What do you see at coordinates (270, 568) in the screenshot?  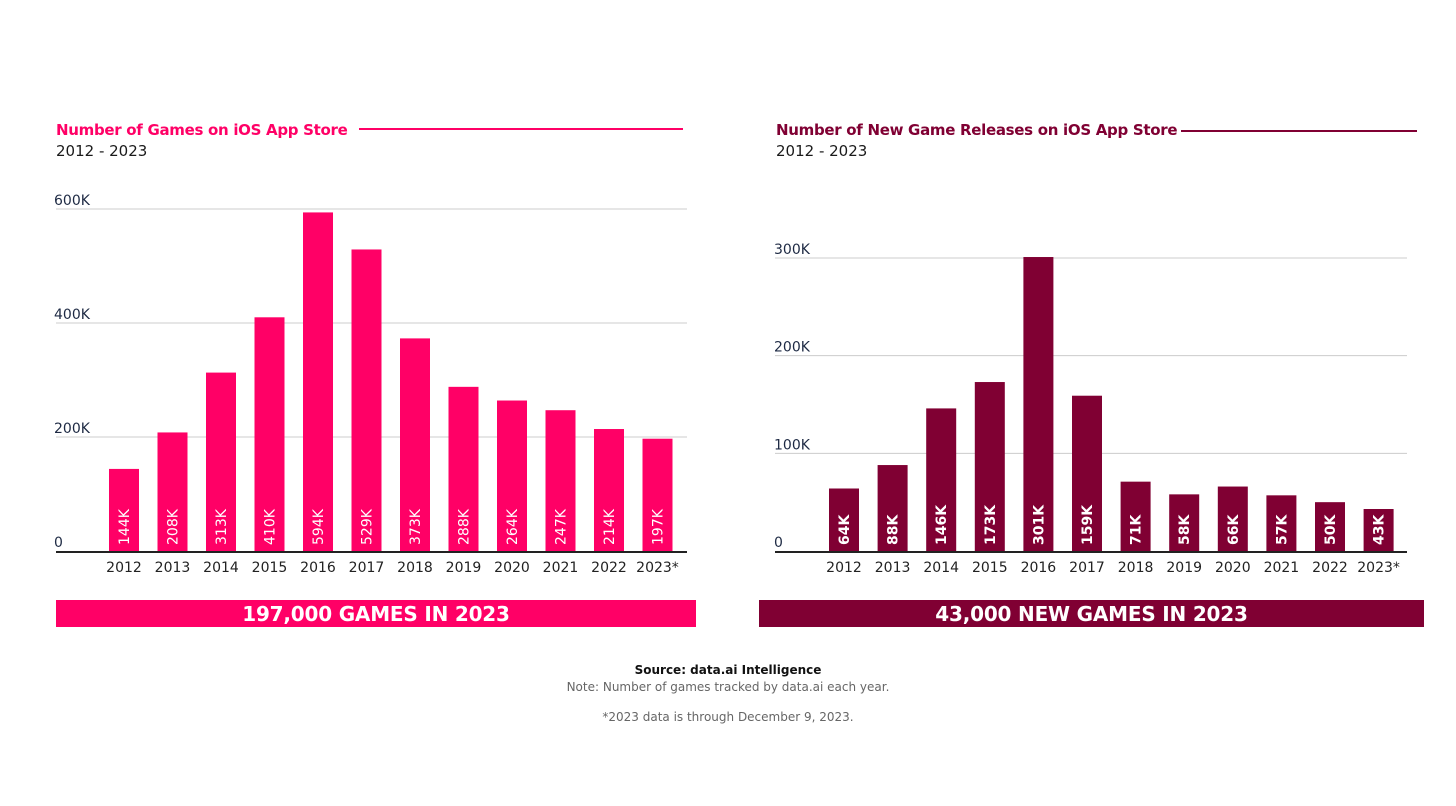 I see `left-xtick-label: 2015` at bounding box center [270, 568].